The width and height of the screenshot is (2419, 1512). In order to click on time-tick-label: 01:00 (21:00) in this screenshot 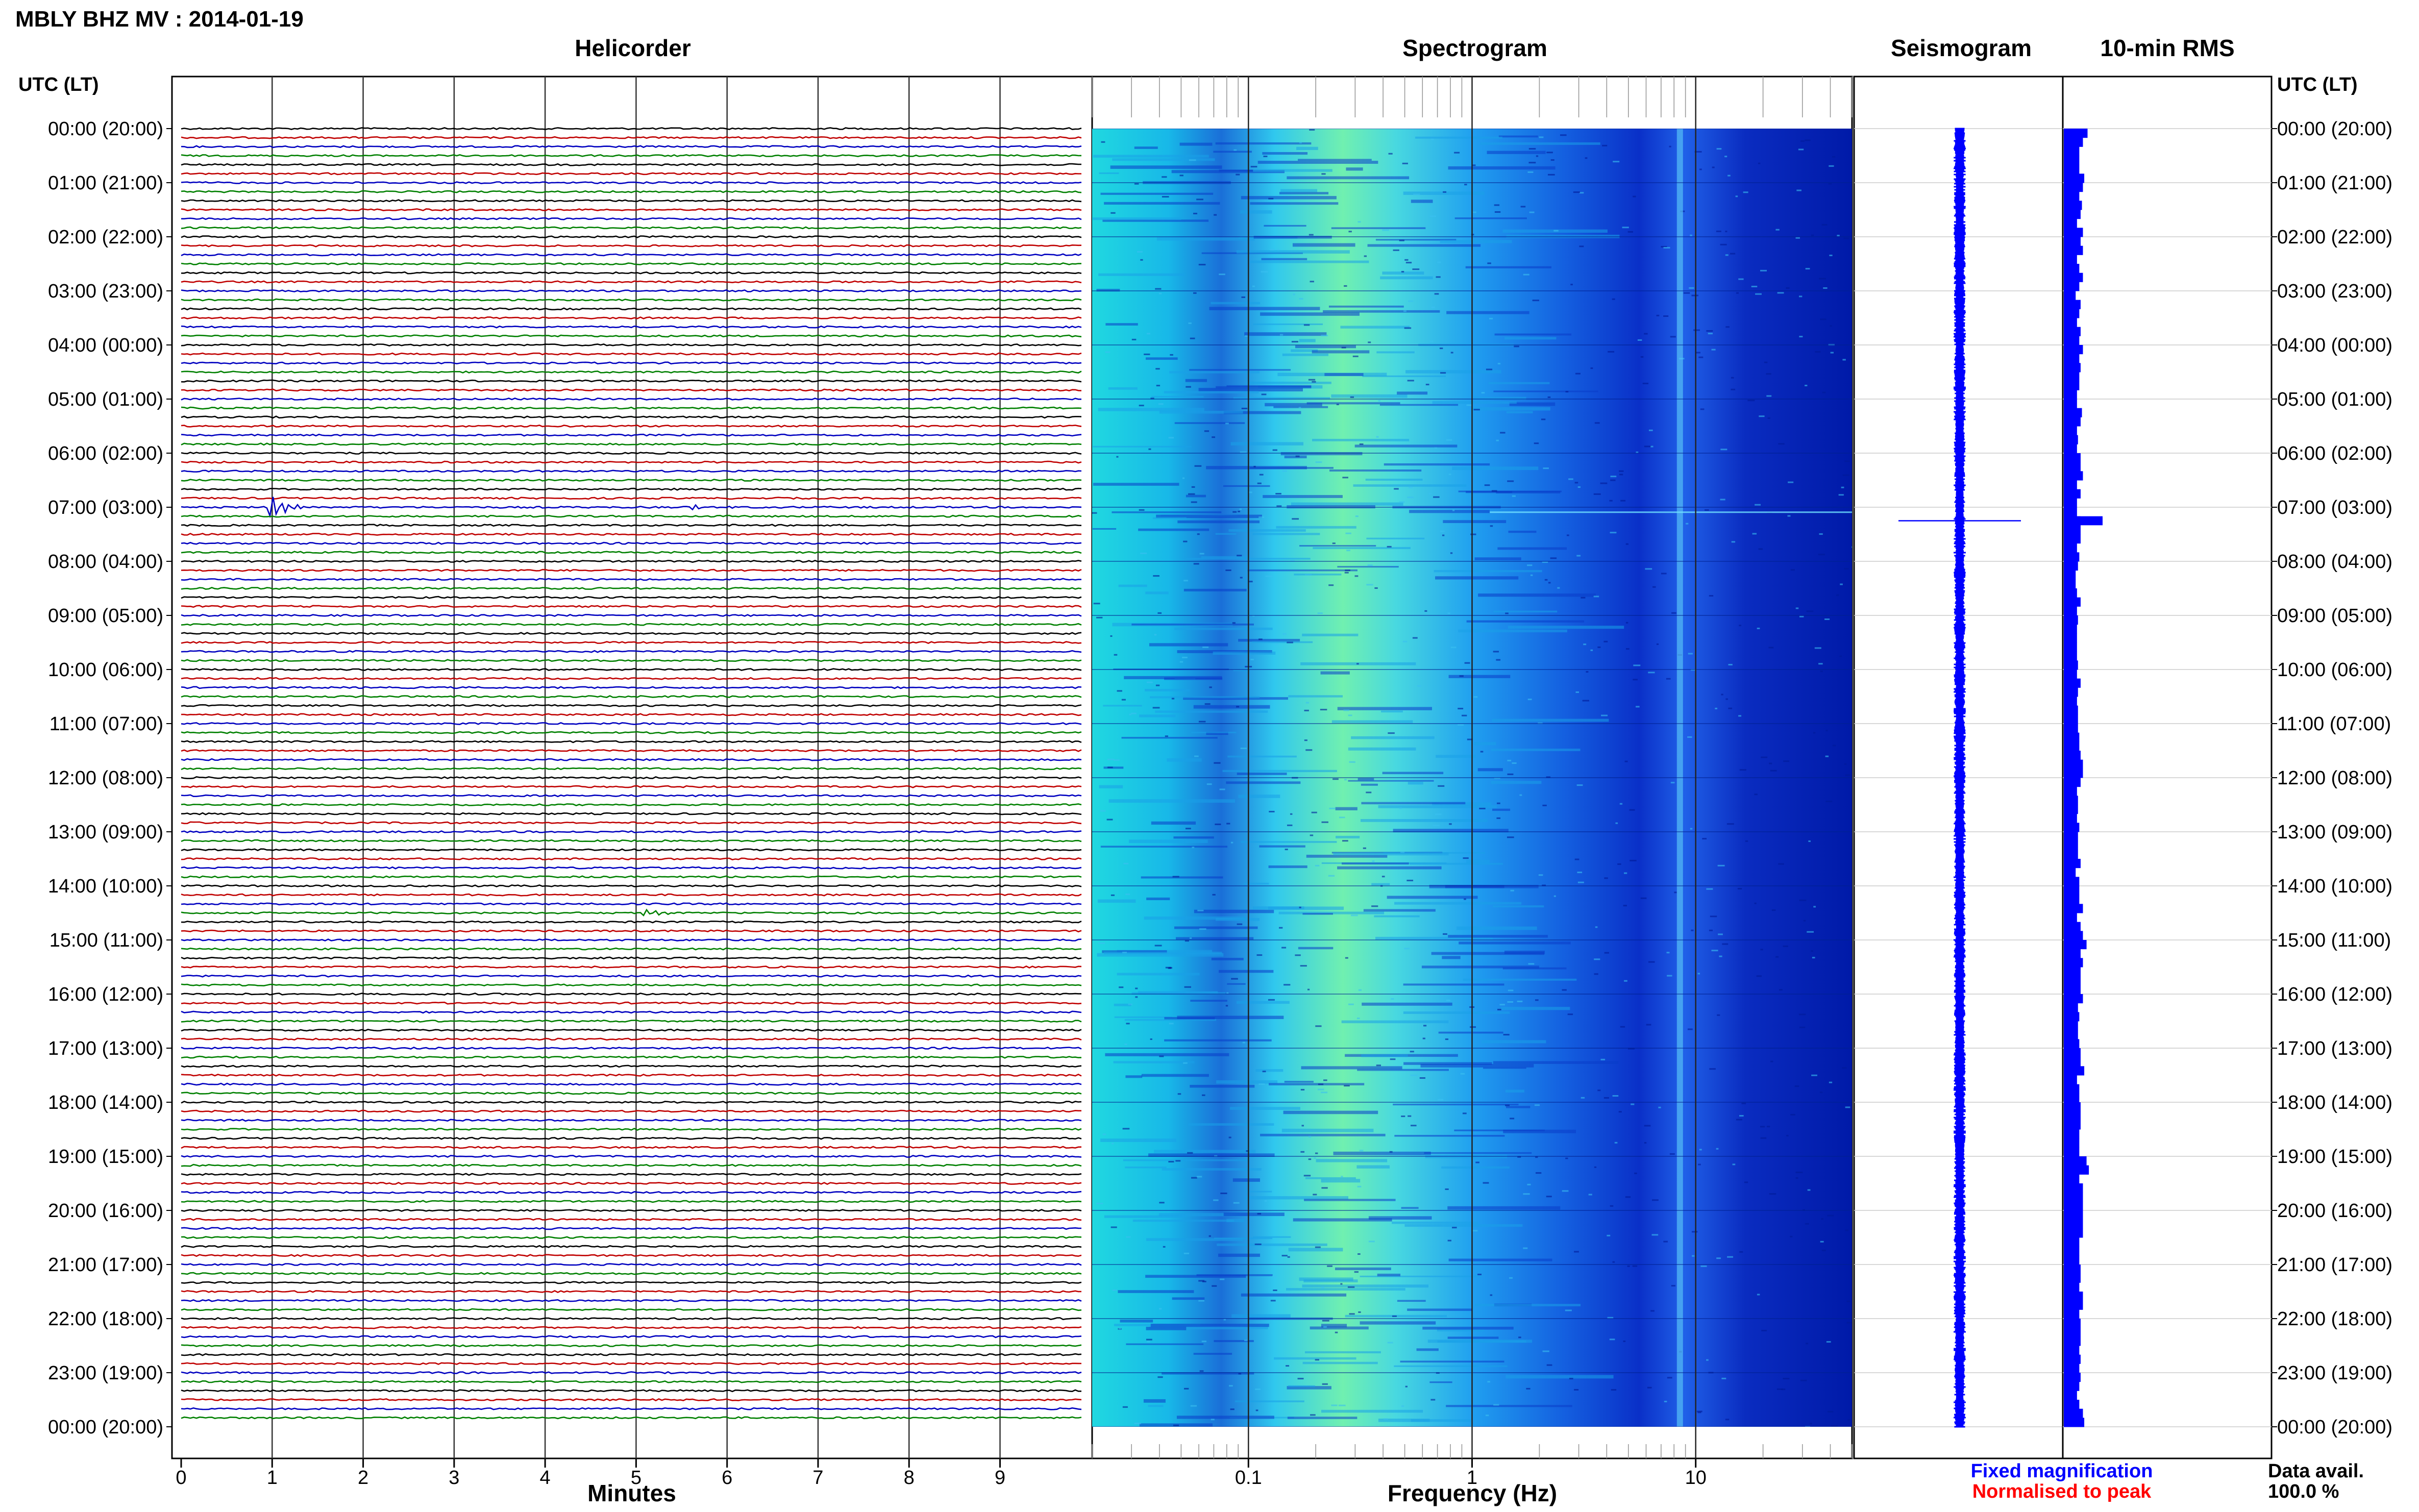, I will do `click(105, 183)`.